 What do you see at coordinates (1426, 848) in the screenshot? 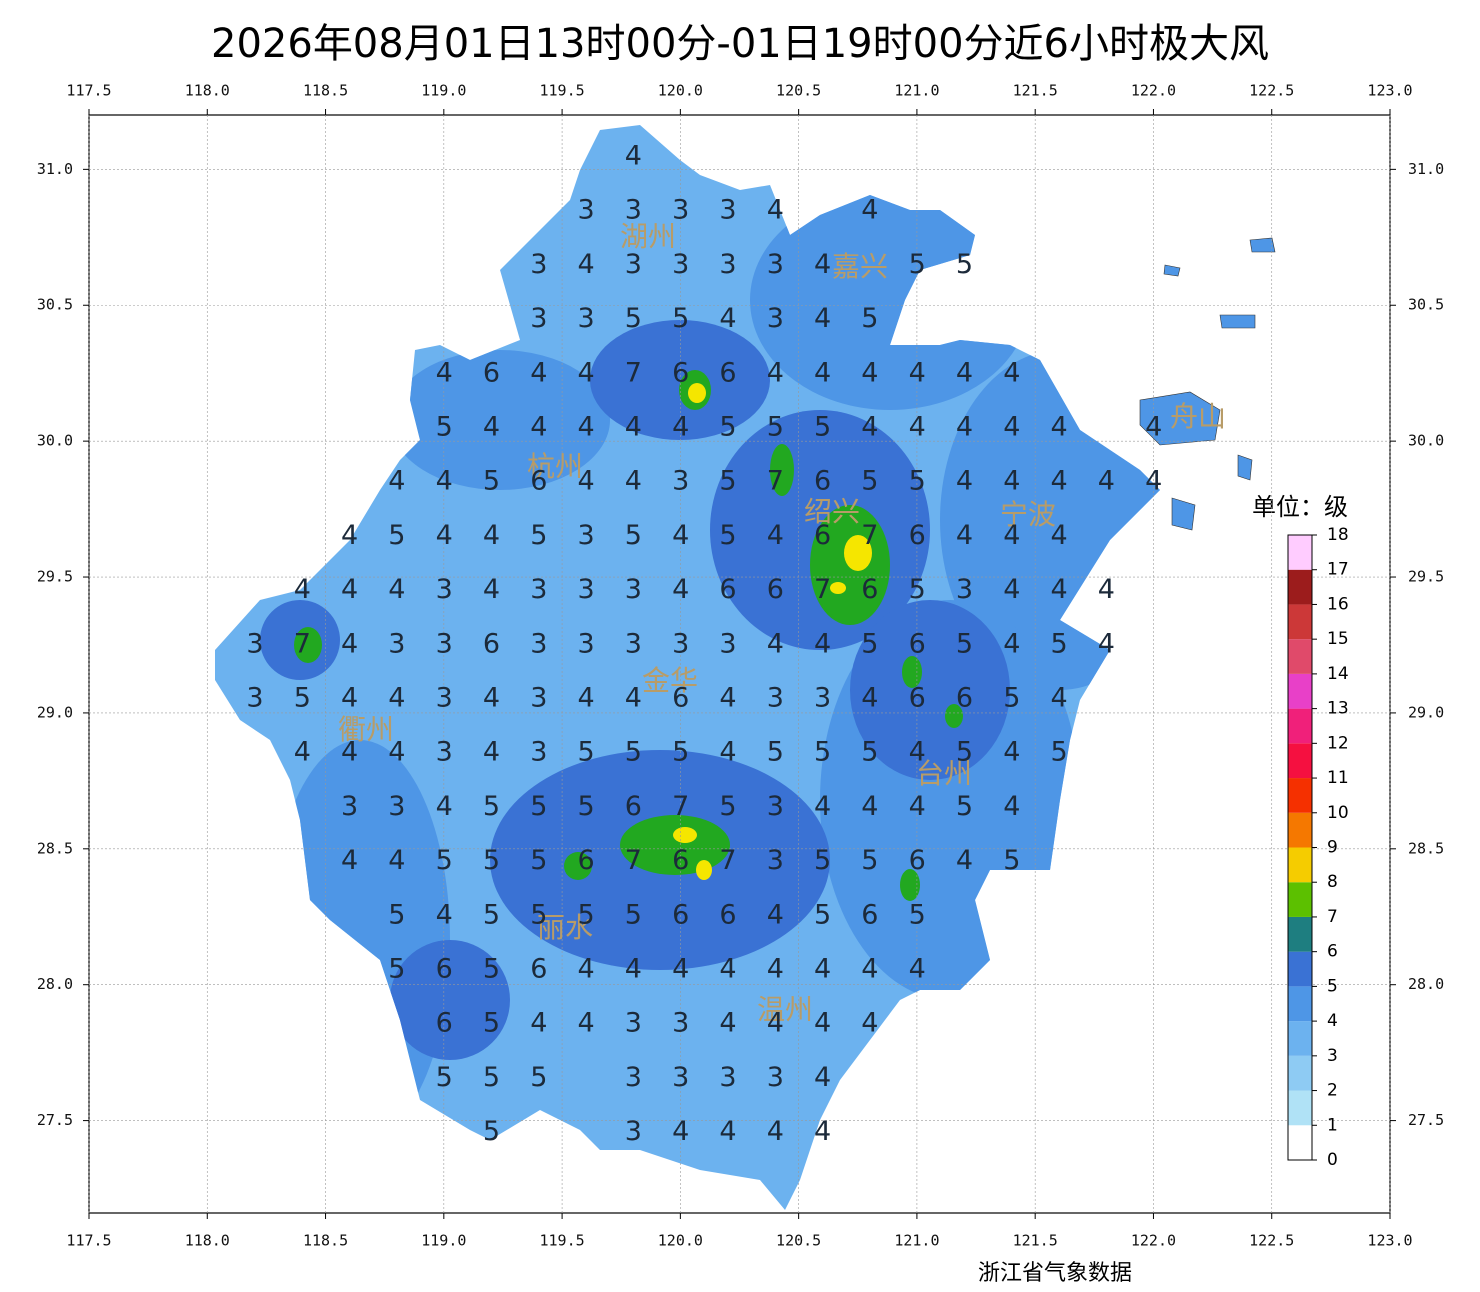
I see `y-tick-label: 28.5` at bounding box center [1426, 848].